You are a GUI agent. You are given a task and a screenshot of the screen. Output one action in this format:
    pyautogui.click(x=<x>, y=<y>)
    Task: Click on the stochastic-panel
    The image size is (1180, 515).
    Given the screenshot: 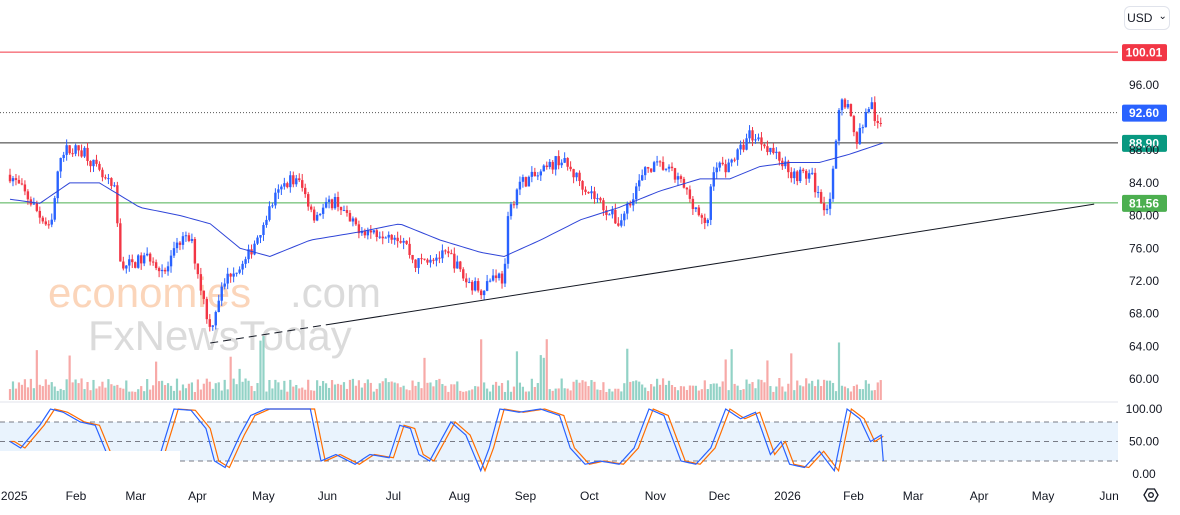 What is the action you would take?
    pyautogui.click(x=559, y=440)
    